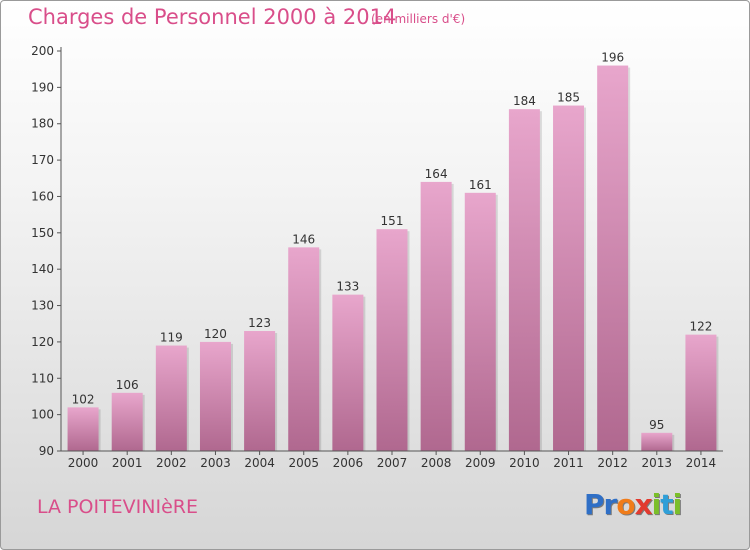  I want to click on bar-value-label: 102, so click(83, 399).